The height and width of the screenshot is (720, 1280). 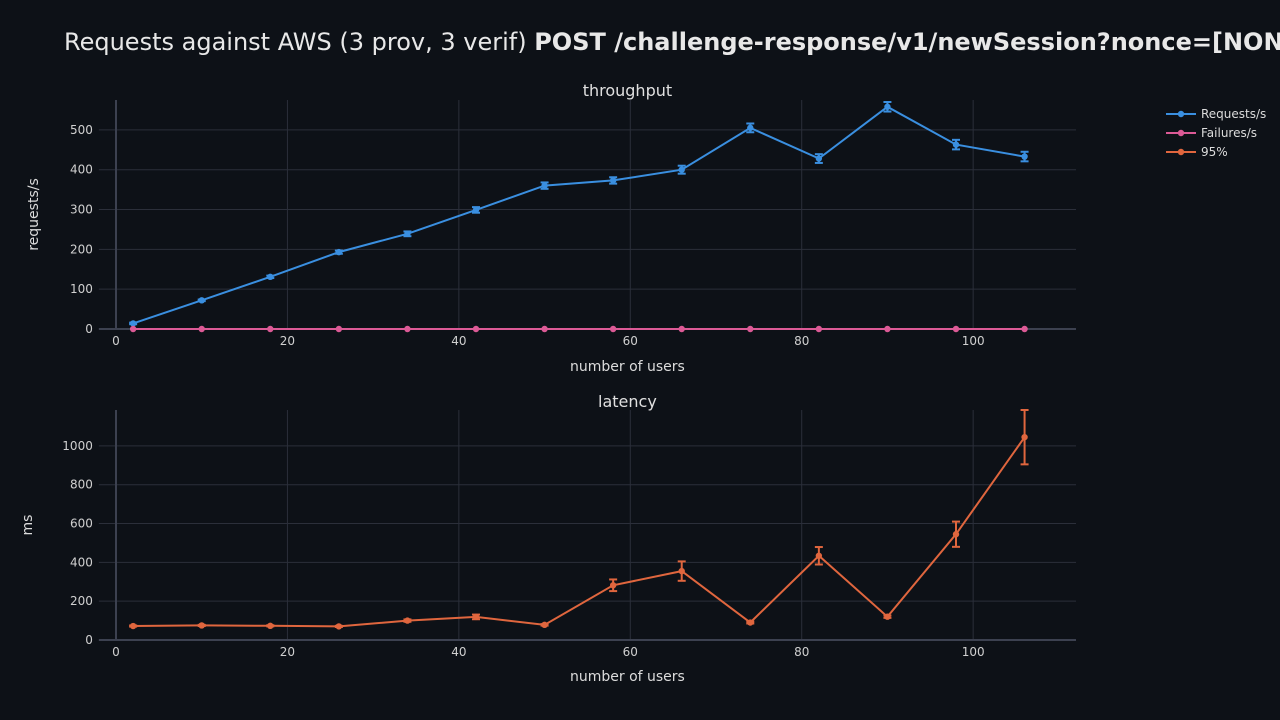 What do you see at coordinates (1229, 133) in the screenshot?
I see `legend-label: Failures/s` at bounding box center [1229, 133].